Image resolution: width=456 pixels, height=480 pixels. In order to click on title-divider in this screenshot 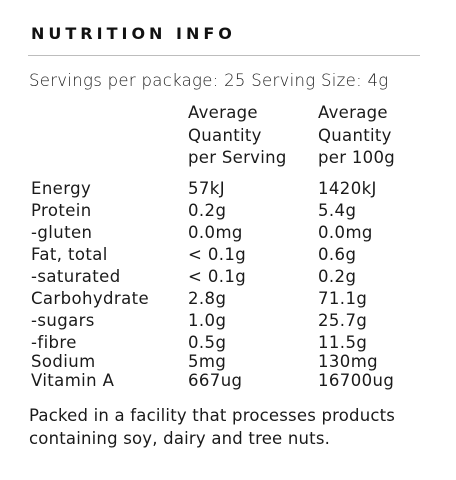, I will do `click(224, 55)`.